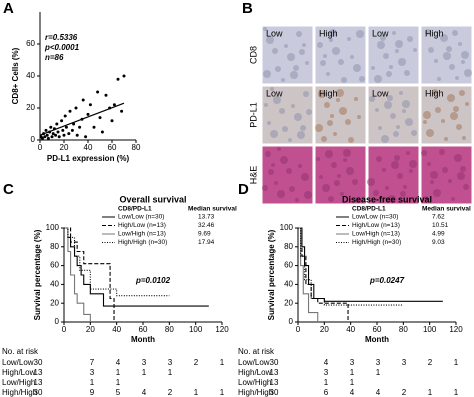 This screenshot has width=474, height=397. What do you see at coordinates (30, 43) in the screenshot?
I see `y-tick-label: 60` at bounding box center [30, 43].